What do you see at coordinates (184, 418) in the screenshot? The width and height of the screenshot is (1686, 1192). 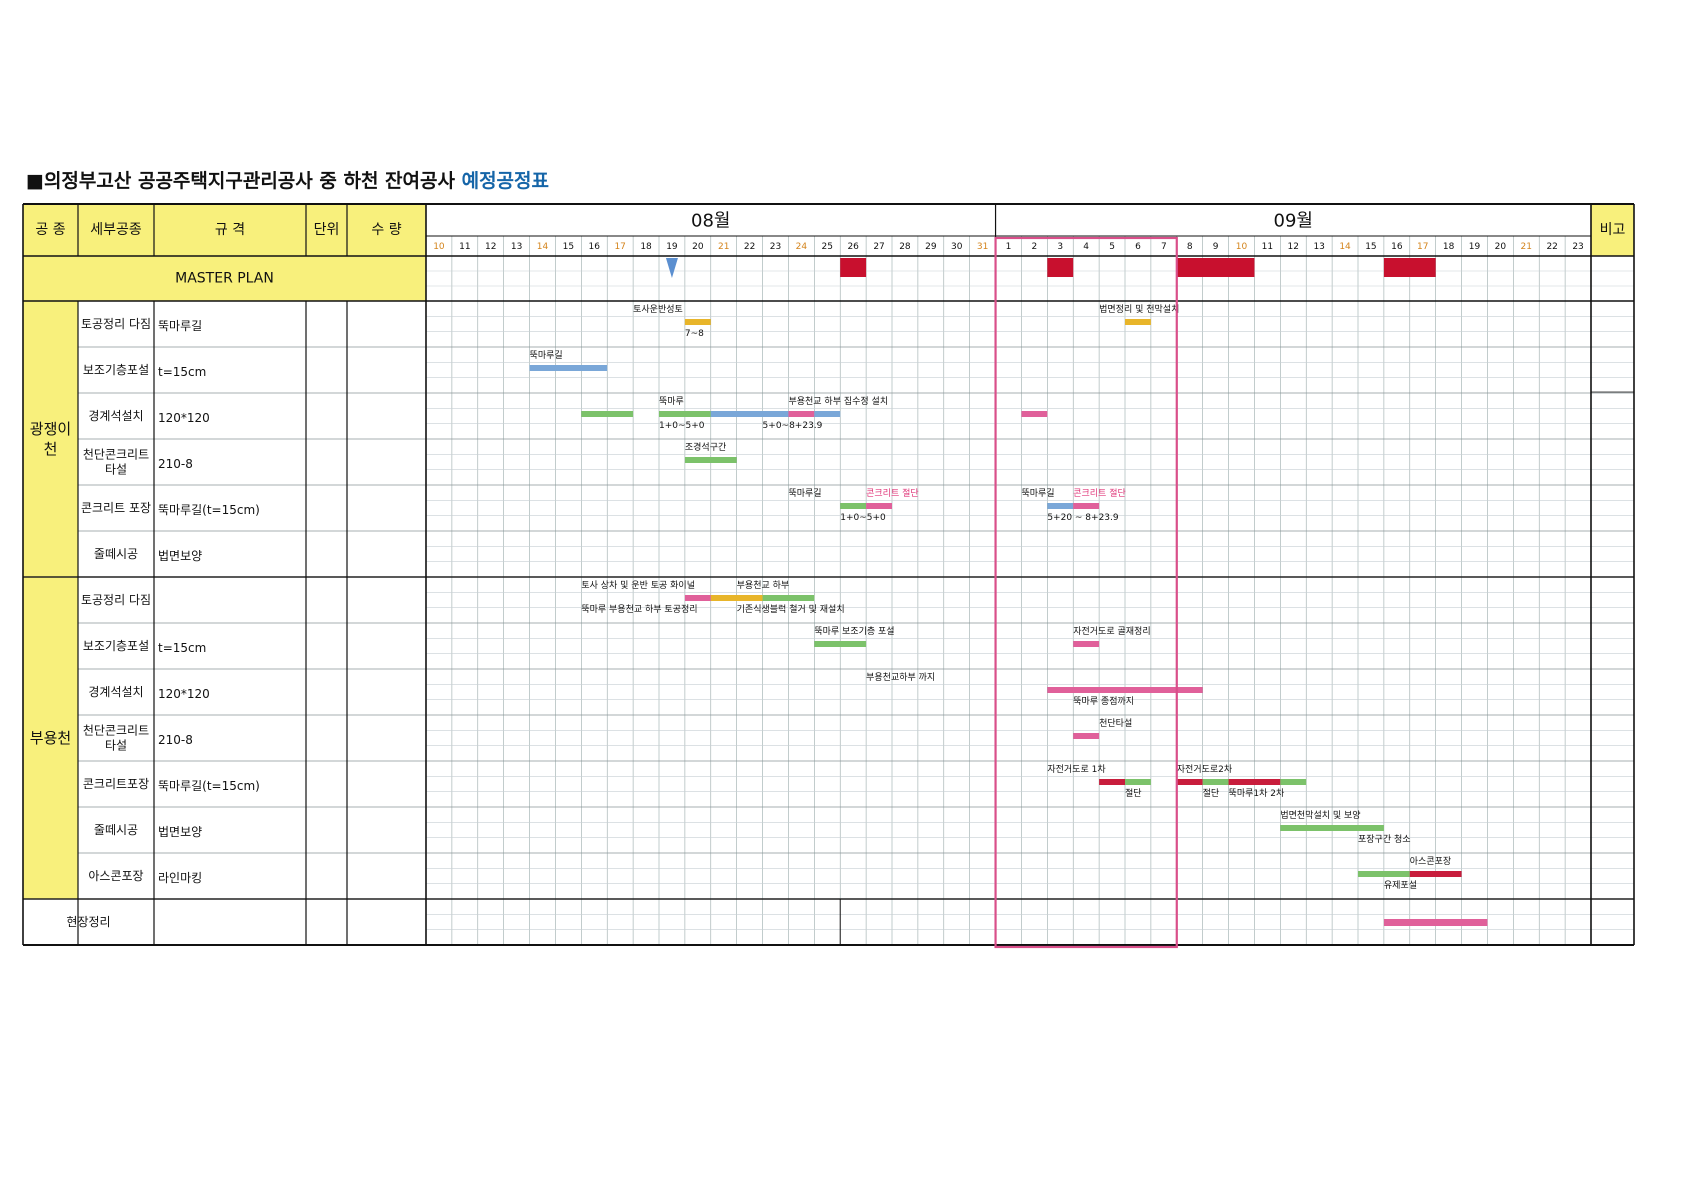 I see `row-spec: 120*120` at bounding box center [184, 418].